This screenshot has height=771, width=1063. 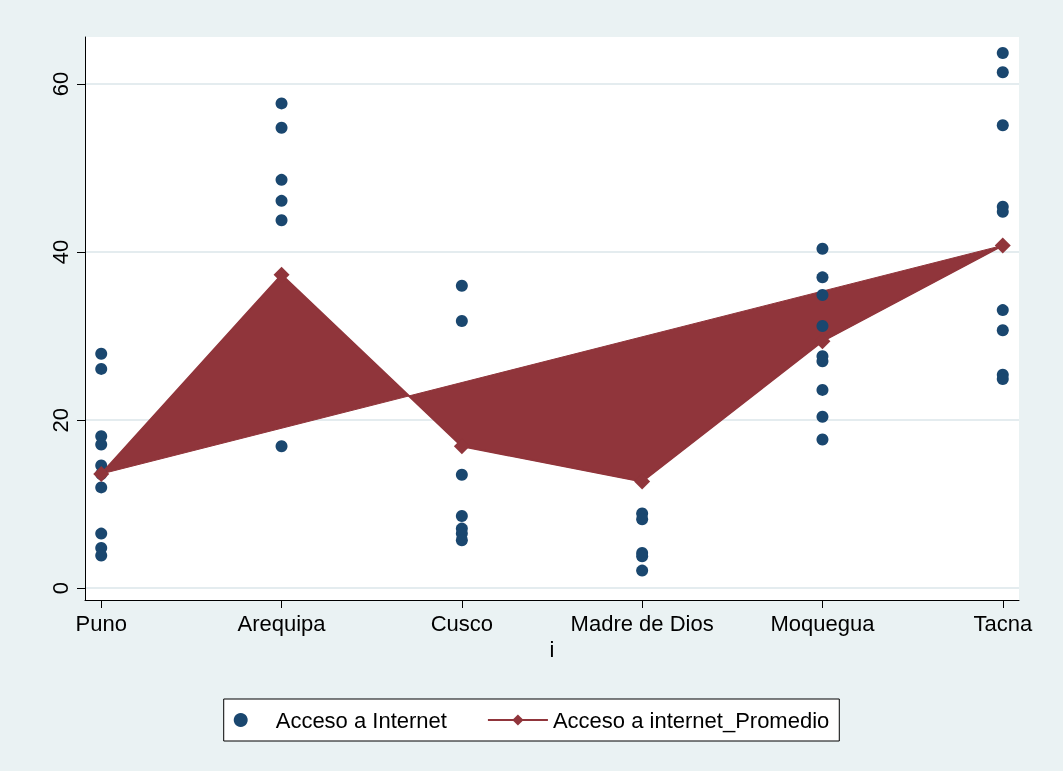 I want to click on x-tick-label: Madre de Dios, so click(x=642, y=623).